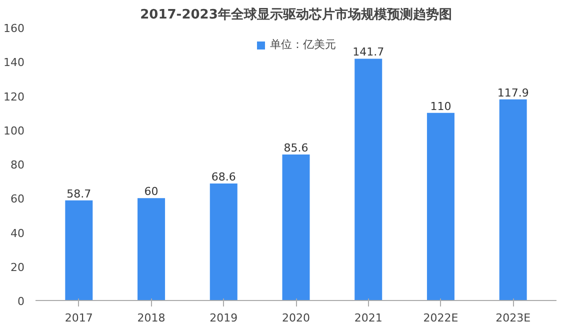 Image resolution: width=576 pixels, height=327 pixels. I want to click on y-tick-label: 20, so click(17, 267).